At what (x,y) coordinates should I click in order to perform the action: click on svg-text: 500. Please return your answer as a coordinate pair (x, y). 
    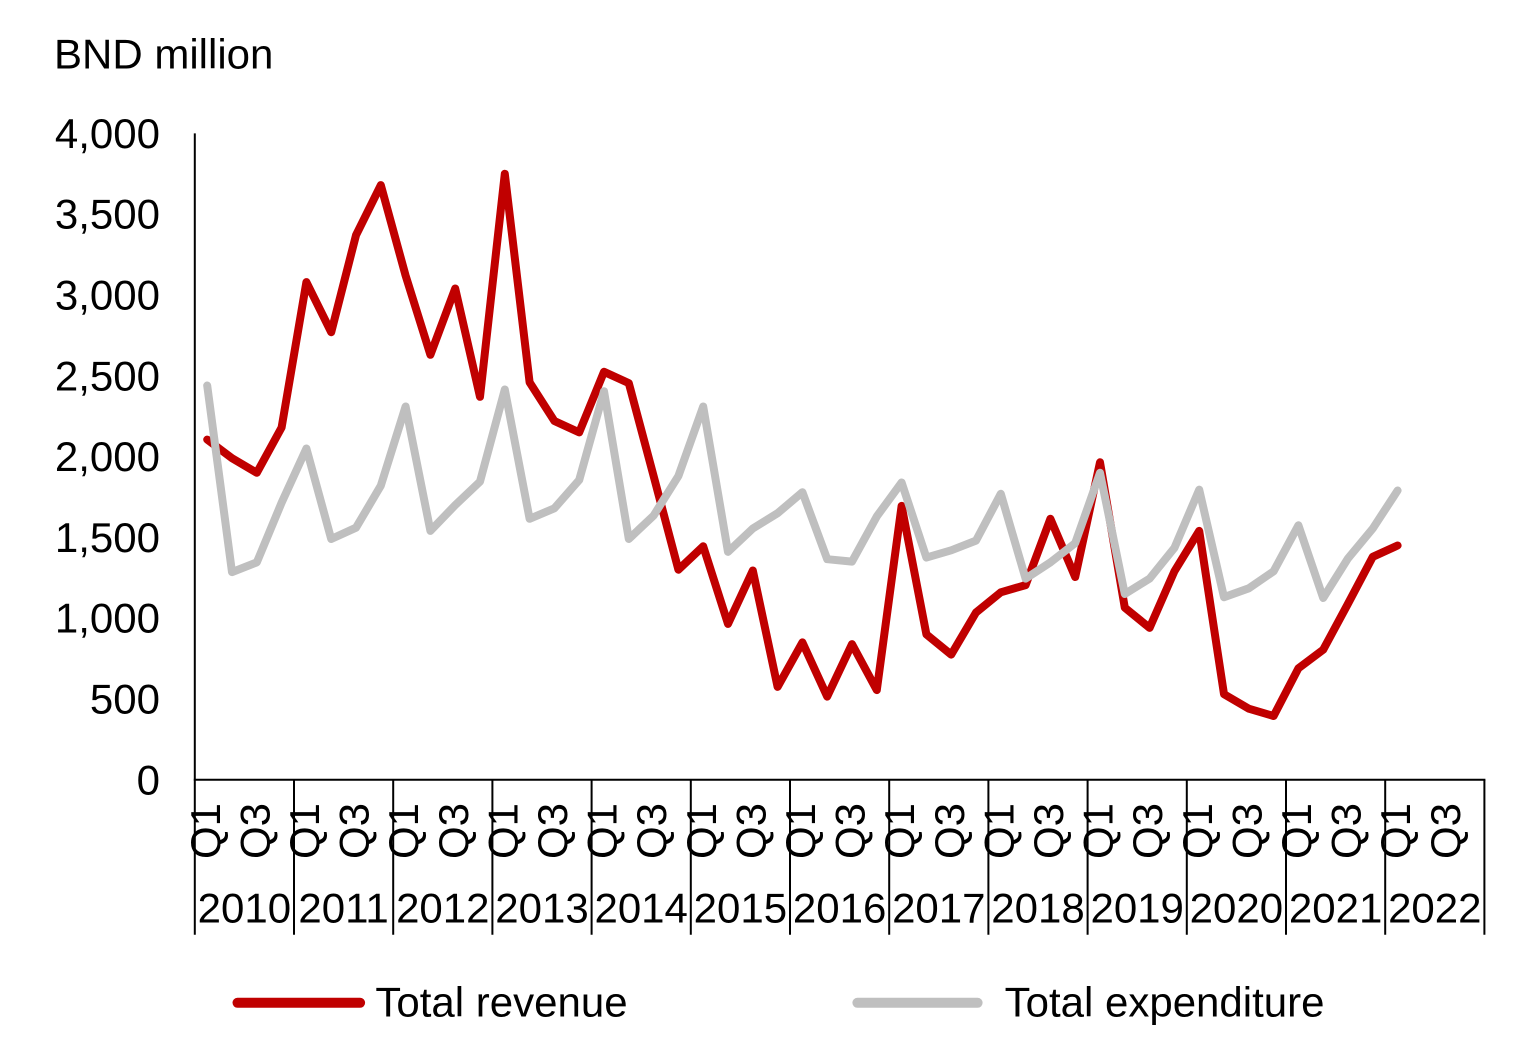
    Looking at the image, I should click on (125, 698).